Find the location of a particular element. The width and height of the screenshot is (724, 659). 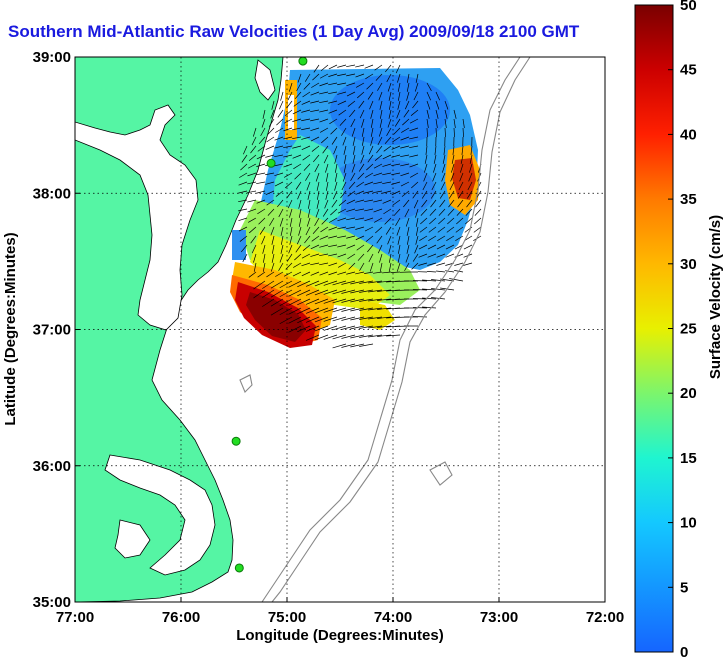

colorbar-tick-label: 10 is located at coordinates (688, 523).